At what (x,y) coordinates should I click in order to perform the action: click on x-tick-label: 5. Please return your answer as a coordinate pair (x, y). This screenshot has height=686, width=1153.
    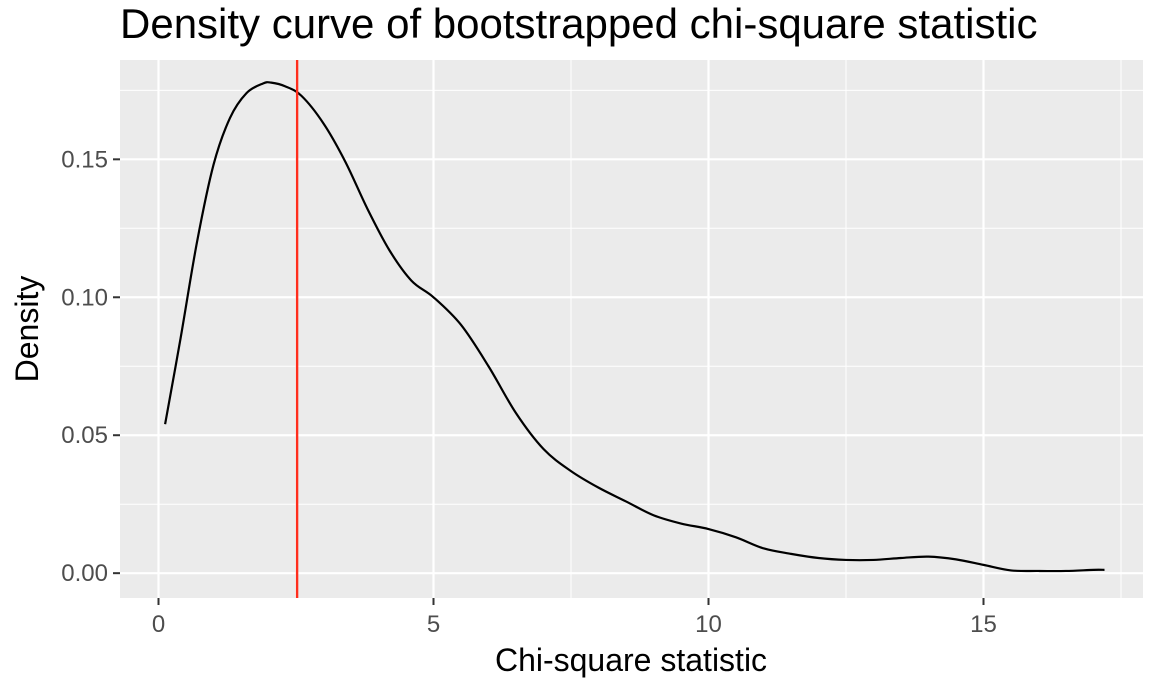
    Looking at the image, I should click on (433, 624).